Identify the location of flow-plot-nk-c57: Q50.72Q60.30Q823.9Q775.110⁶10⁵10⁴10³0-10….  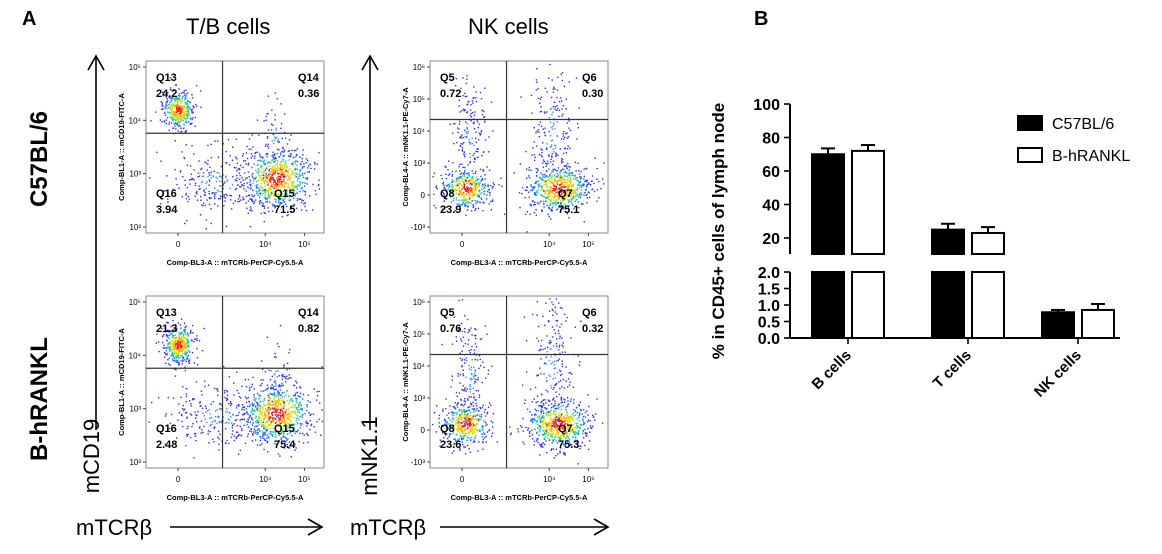
(505, 163).